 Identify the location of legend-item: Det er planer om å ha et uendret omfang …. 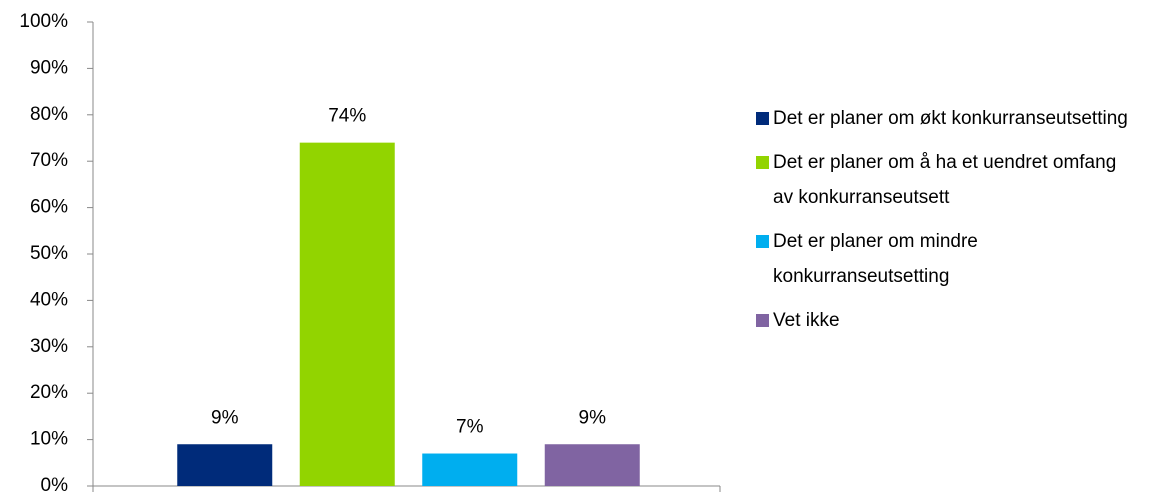
(946, 180).